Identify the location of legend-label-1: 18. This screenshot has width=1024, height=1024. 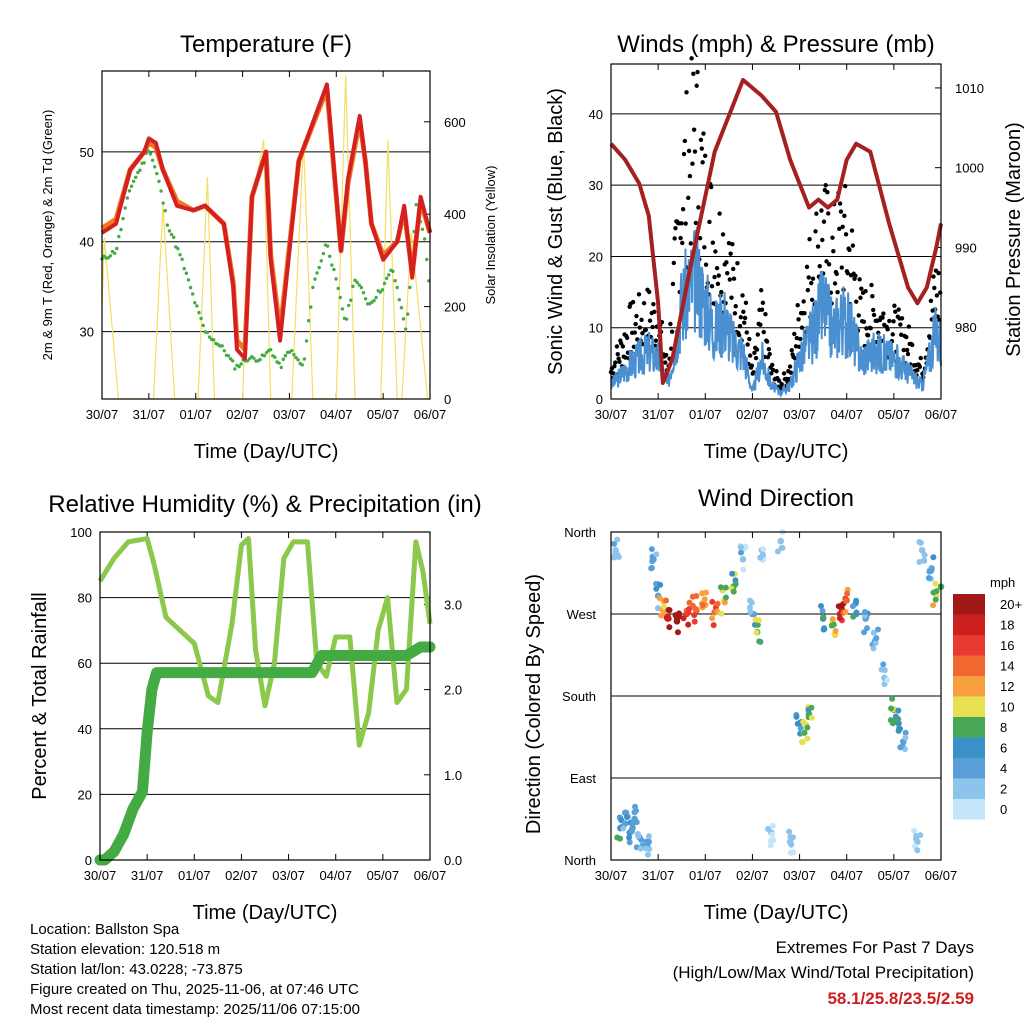
(1007, 625).